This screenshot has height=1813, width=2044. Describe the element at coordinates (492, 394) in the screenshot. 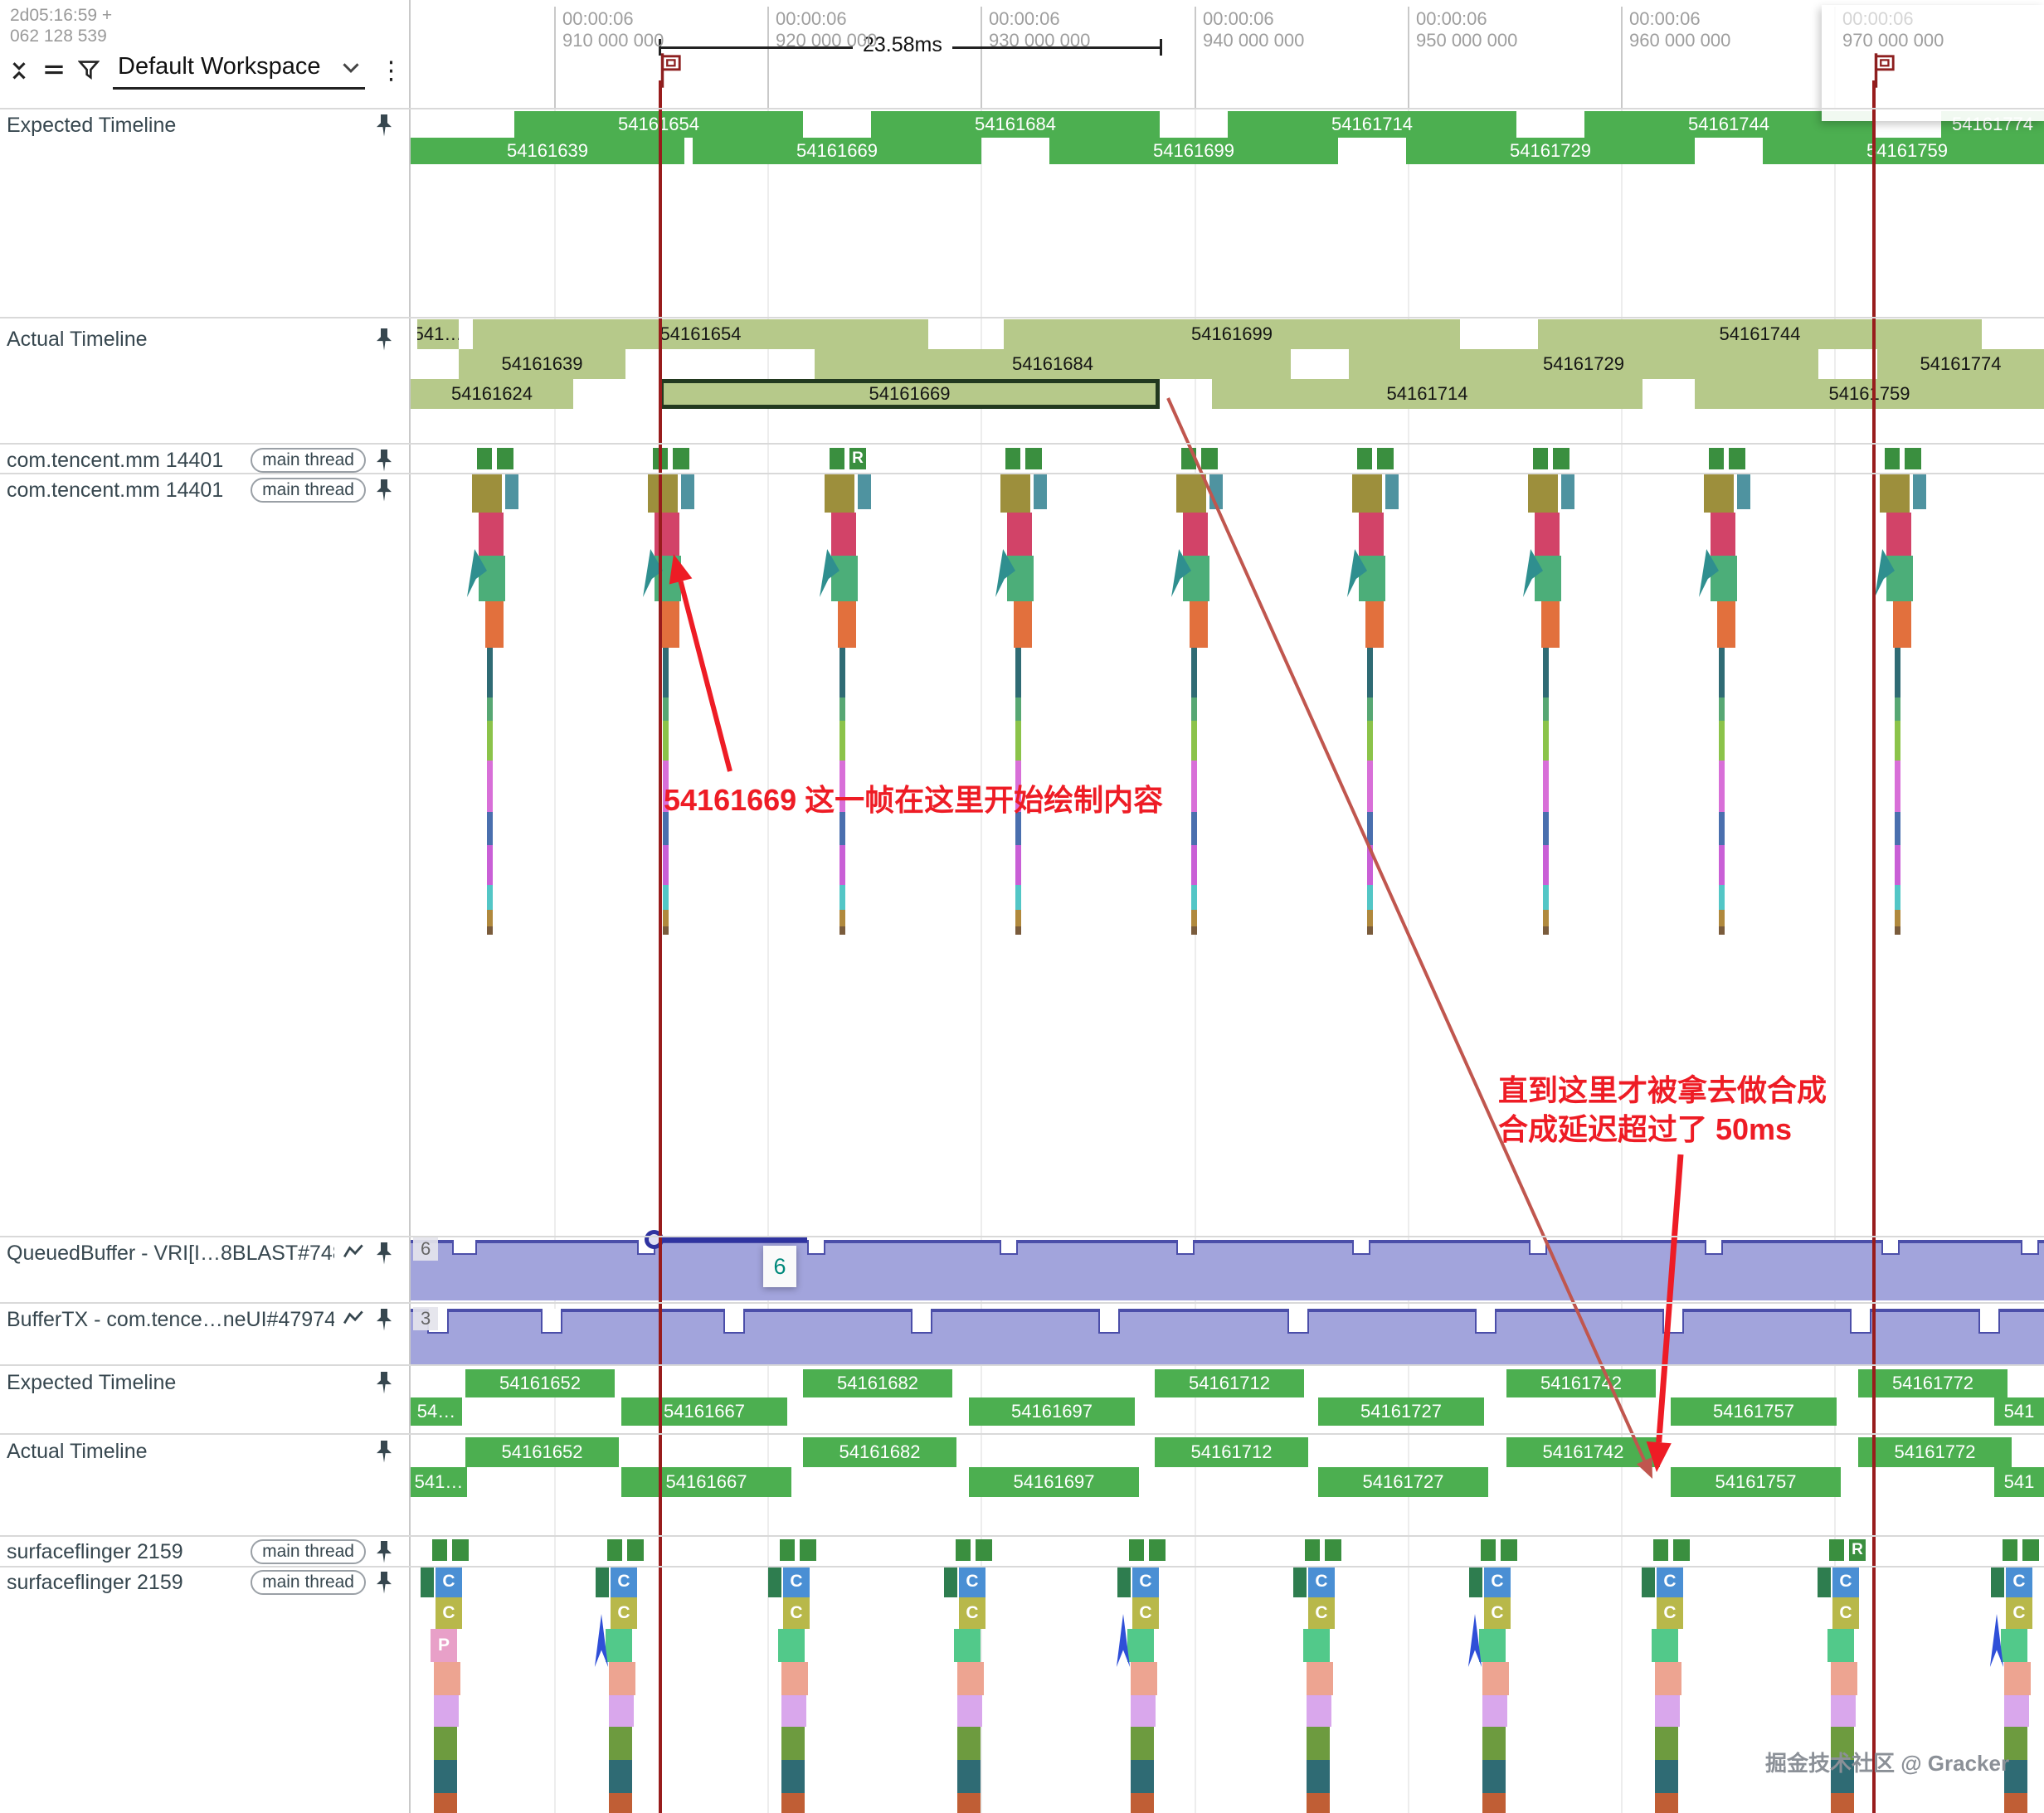

I see `app-actual-frame: 54161624` at that location.